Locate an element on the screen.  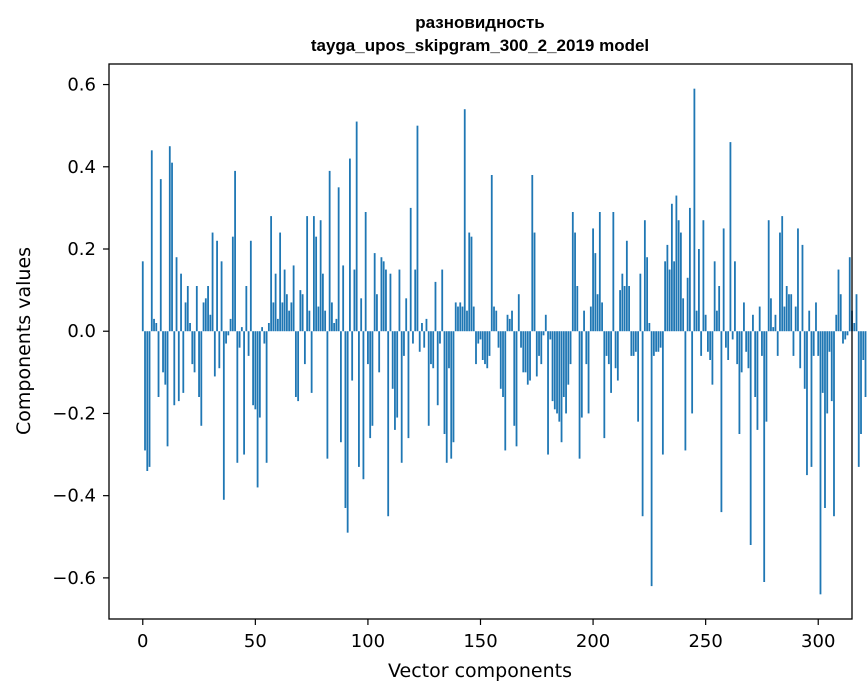
y-axis: −0.6 −0.4 −0.2 0.0 0.2 0.4 0.6 is located at coordinates (80, 332).